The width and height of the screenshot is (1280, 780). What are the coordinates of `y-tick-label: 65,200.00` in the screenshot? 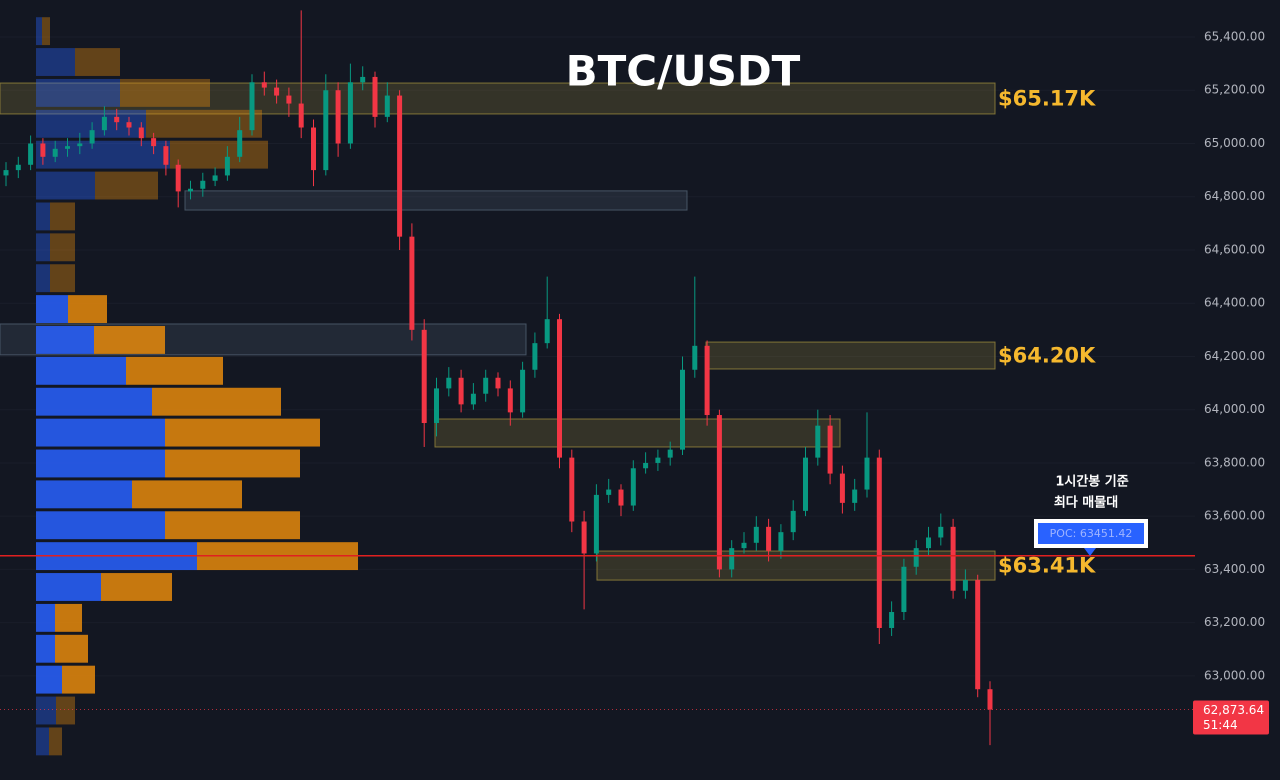 It's located at (1234, 90).